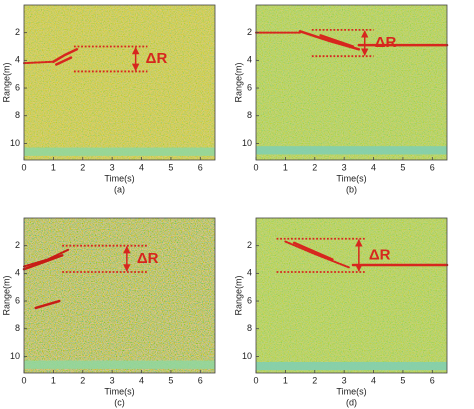 The image size is (474, 409). What do you see at coordinates (351, 189) in the screenshot?
I see `panel-label: (b)` at bounding box center [351, 189].